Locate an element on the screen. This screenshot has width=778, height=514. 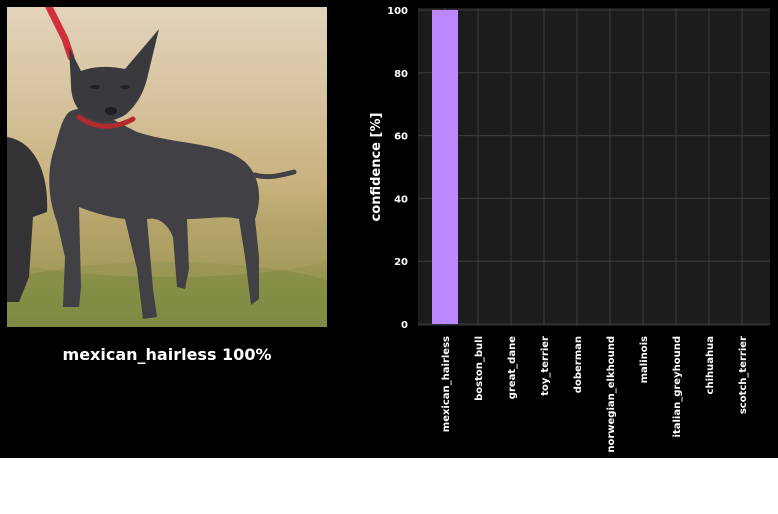
x-tick-label: italian_greyhound is located at coordinates (677, 386).